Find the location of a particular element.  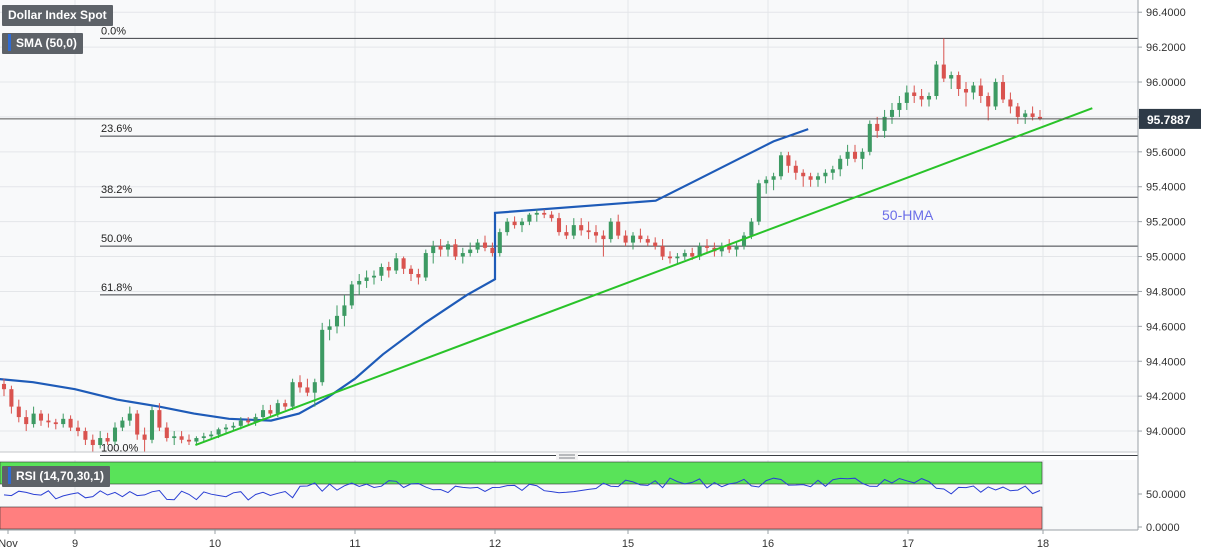

x-tick-label: 15 is located at coordinates (628, 544).